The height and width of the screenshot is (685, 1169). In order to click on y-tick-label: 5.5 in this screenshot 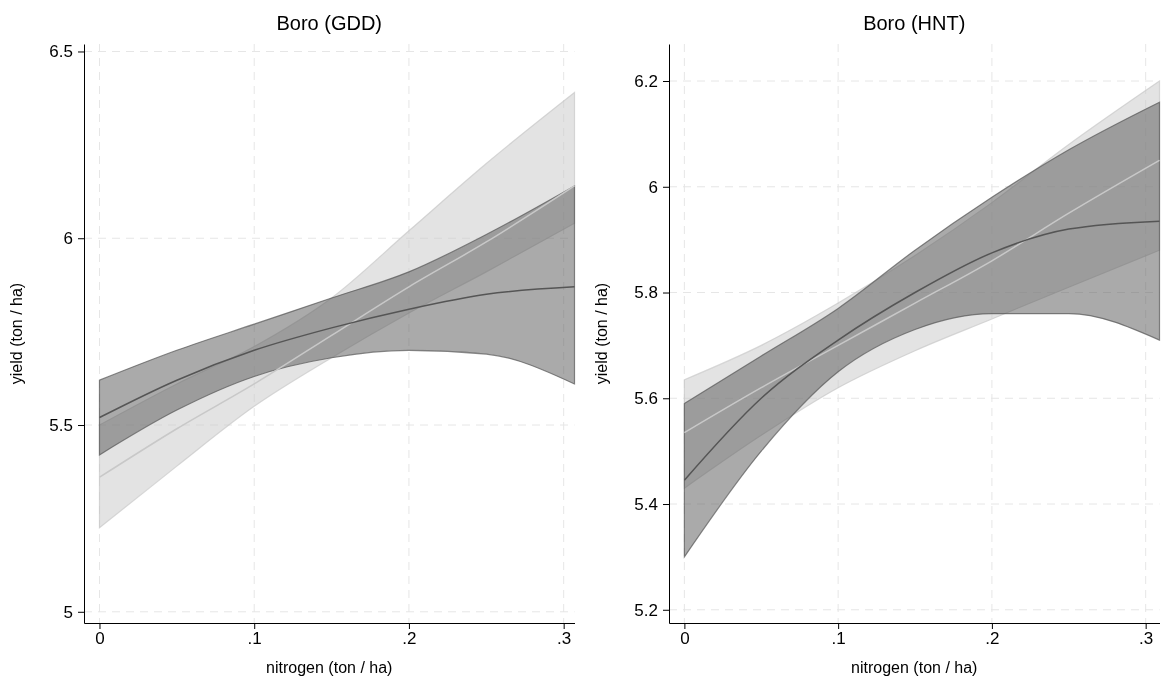, I will do `click(61, 425)`.